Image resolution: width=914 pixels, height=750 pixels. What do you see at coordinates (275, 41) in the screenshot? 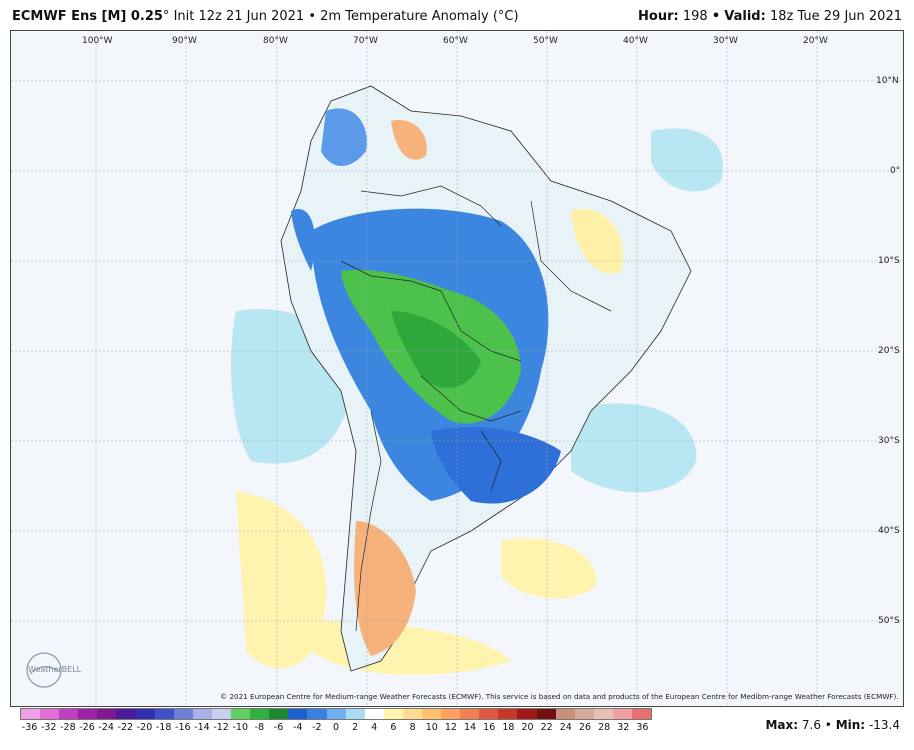
I see `lon-label: 80°W` at bounding box center [275, 41].